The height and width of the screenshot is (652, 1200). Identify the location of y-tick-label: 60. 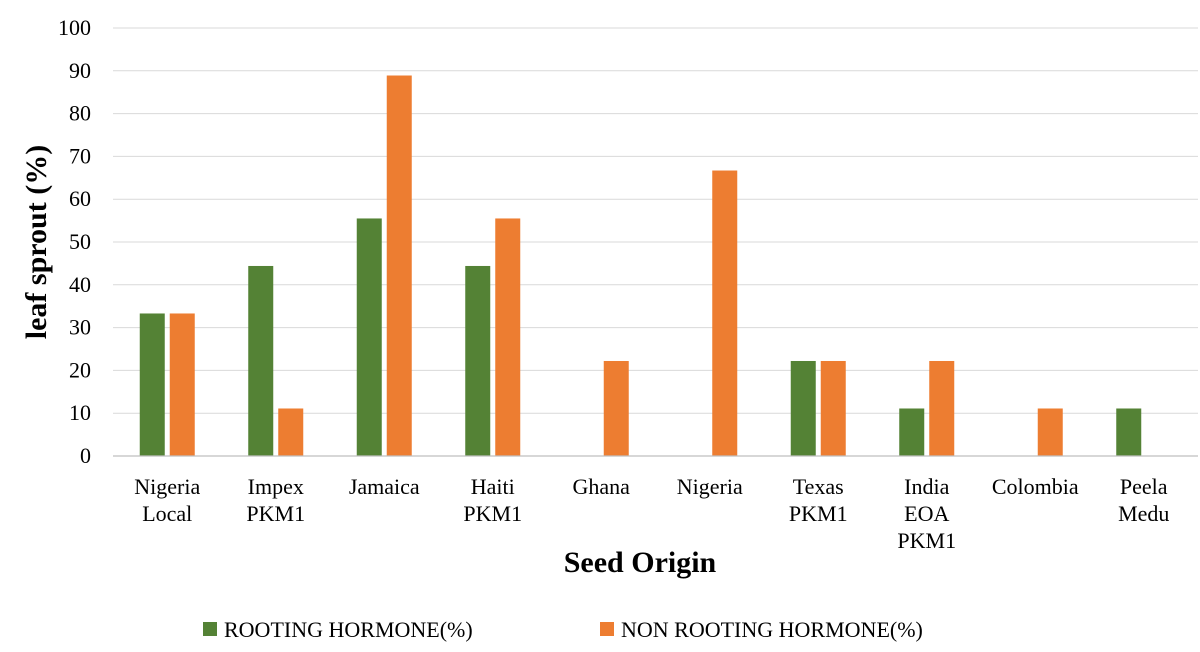
(80, 198).